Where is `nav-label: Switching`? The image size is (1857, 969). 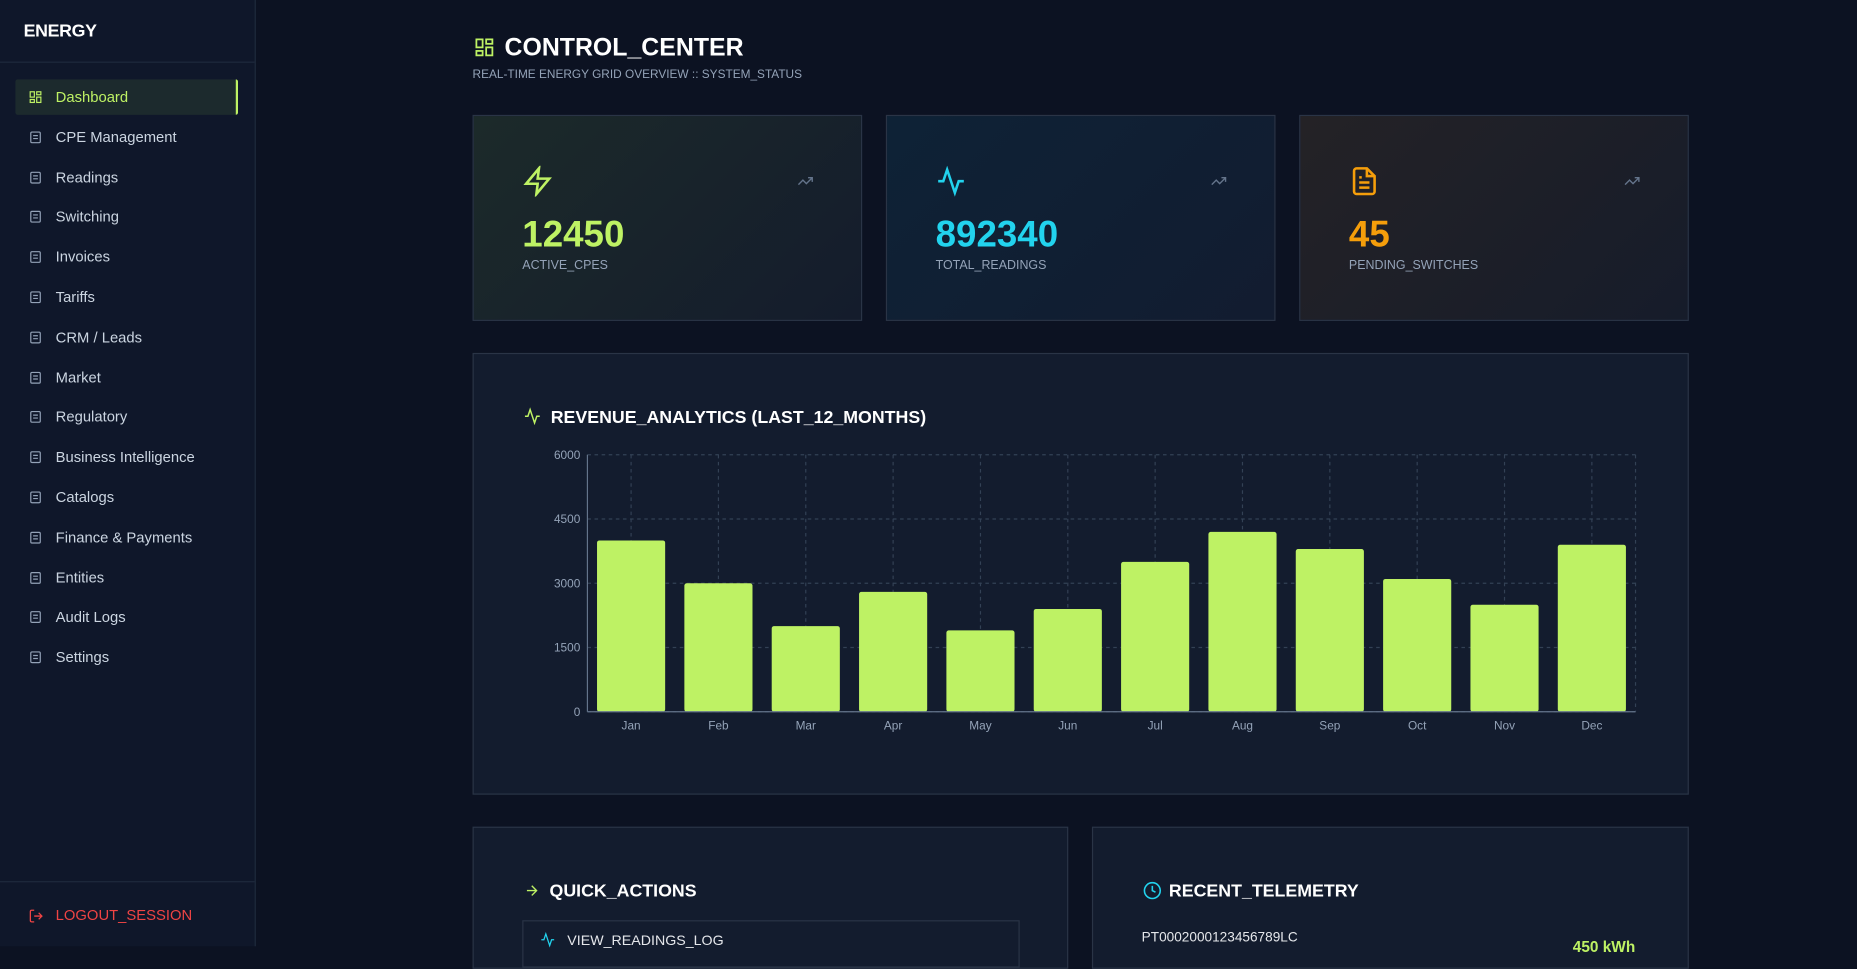
nav-label: Switching is located at coordinates (87, 217).